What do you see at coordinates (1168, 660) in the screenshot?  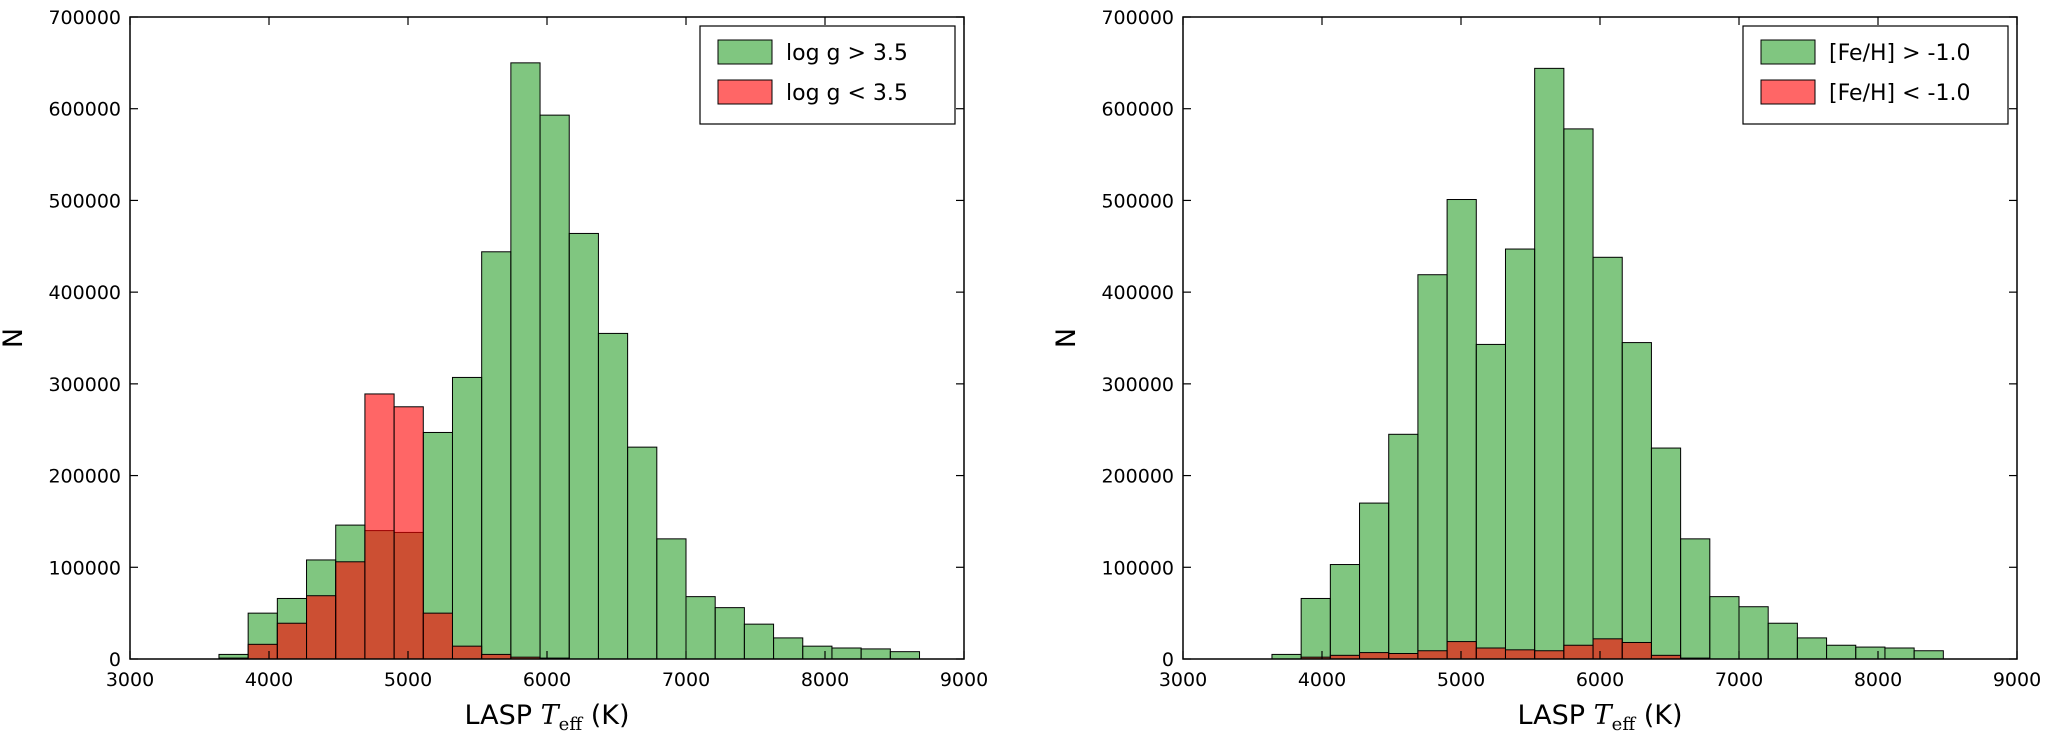 I see `right-y-tick-label: 0` at bounding box center [1168, 660].